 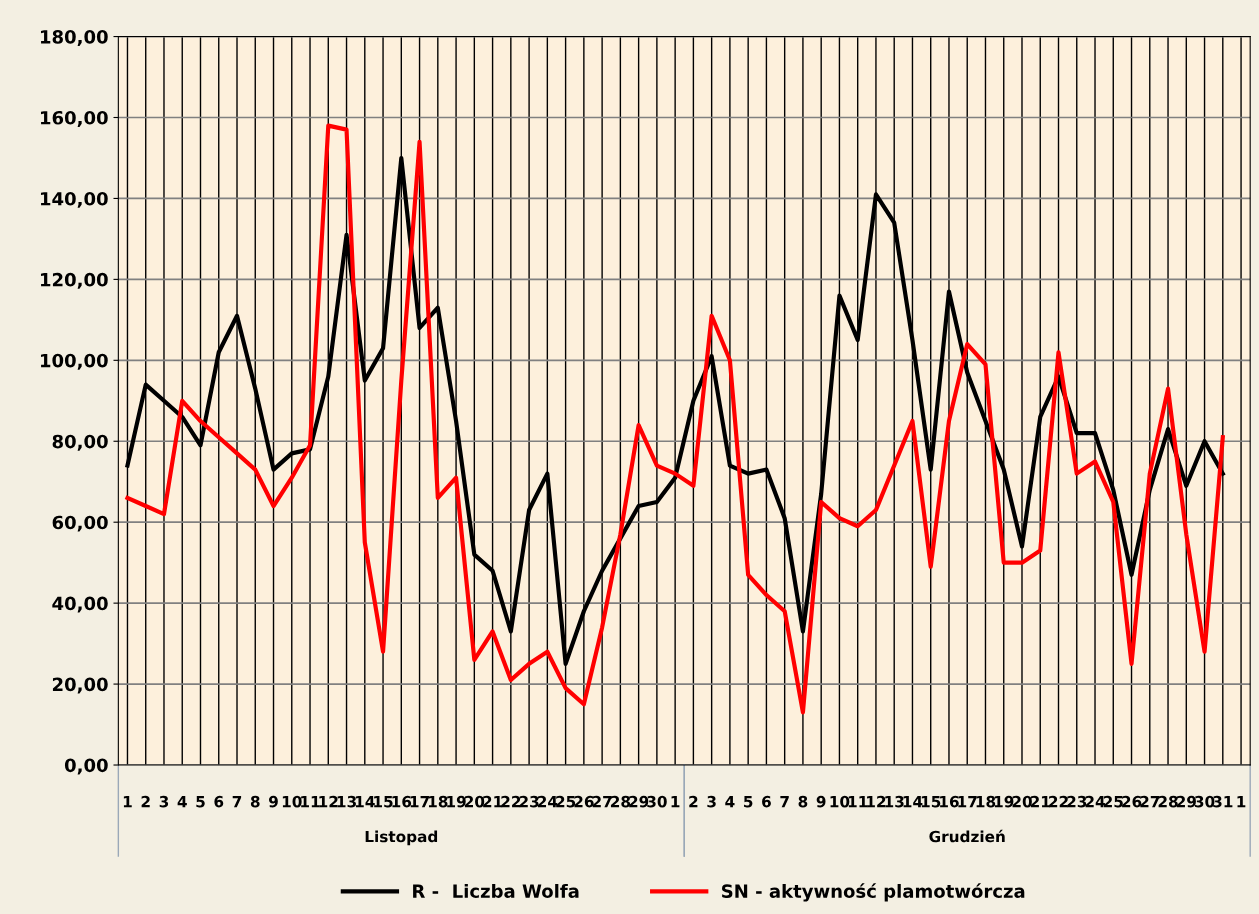 What do you see at coordinates (74, 118) in the screenshot?
I see `y-tick-label: 160,00` at bounding box center [74, 118].